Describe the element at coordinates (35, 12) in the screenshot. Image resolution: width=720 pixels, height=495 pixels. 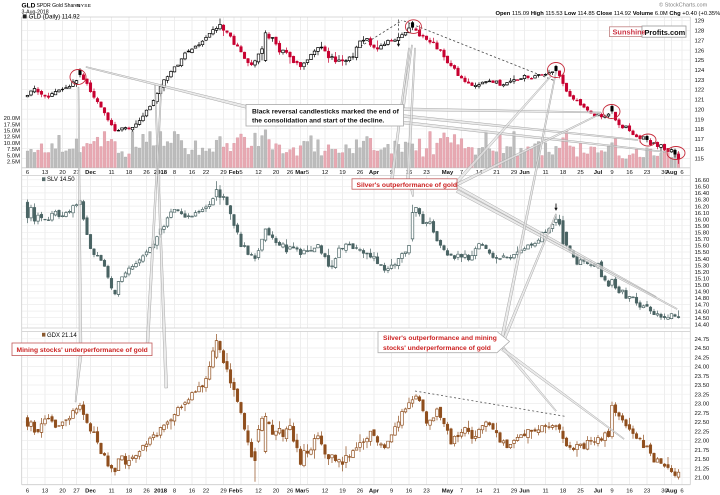
I see `svg-text: 3-Aug-2018` at that location.